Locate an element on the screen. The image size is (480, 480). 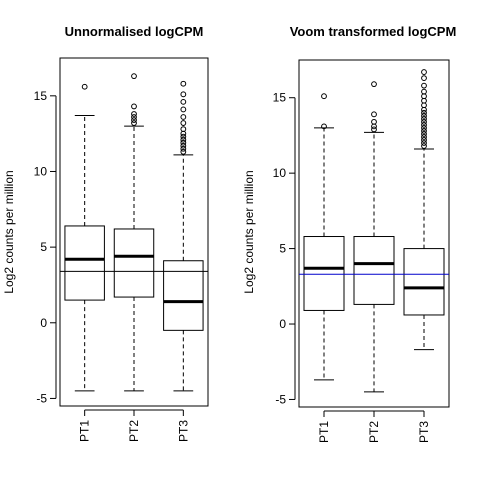
right-y-tick-label: 10 is located at coordinates (280, 173).